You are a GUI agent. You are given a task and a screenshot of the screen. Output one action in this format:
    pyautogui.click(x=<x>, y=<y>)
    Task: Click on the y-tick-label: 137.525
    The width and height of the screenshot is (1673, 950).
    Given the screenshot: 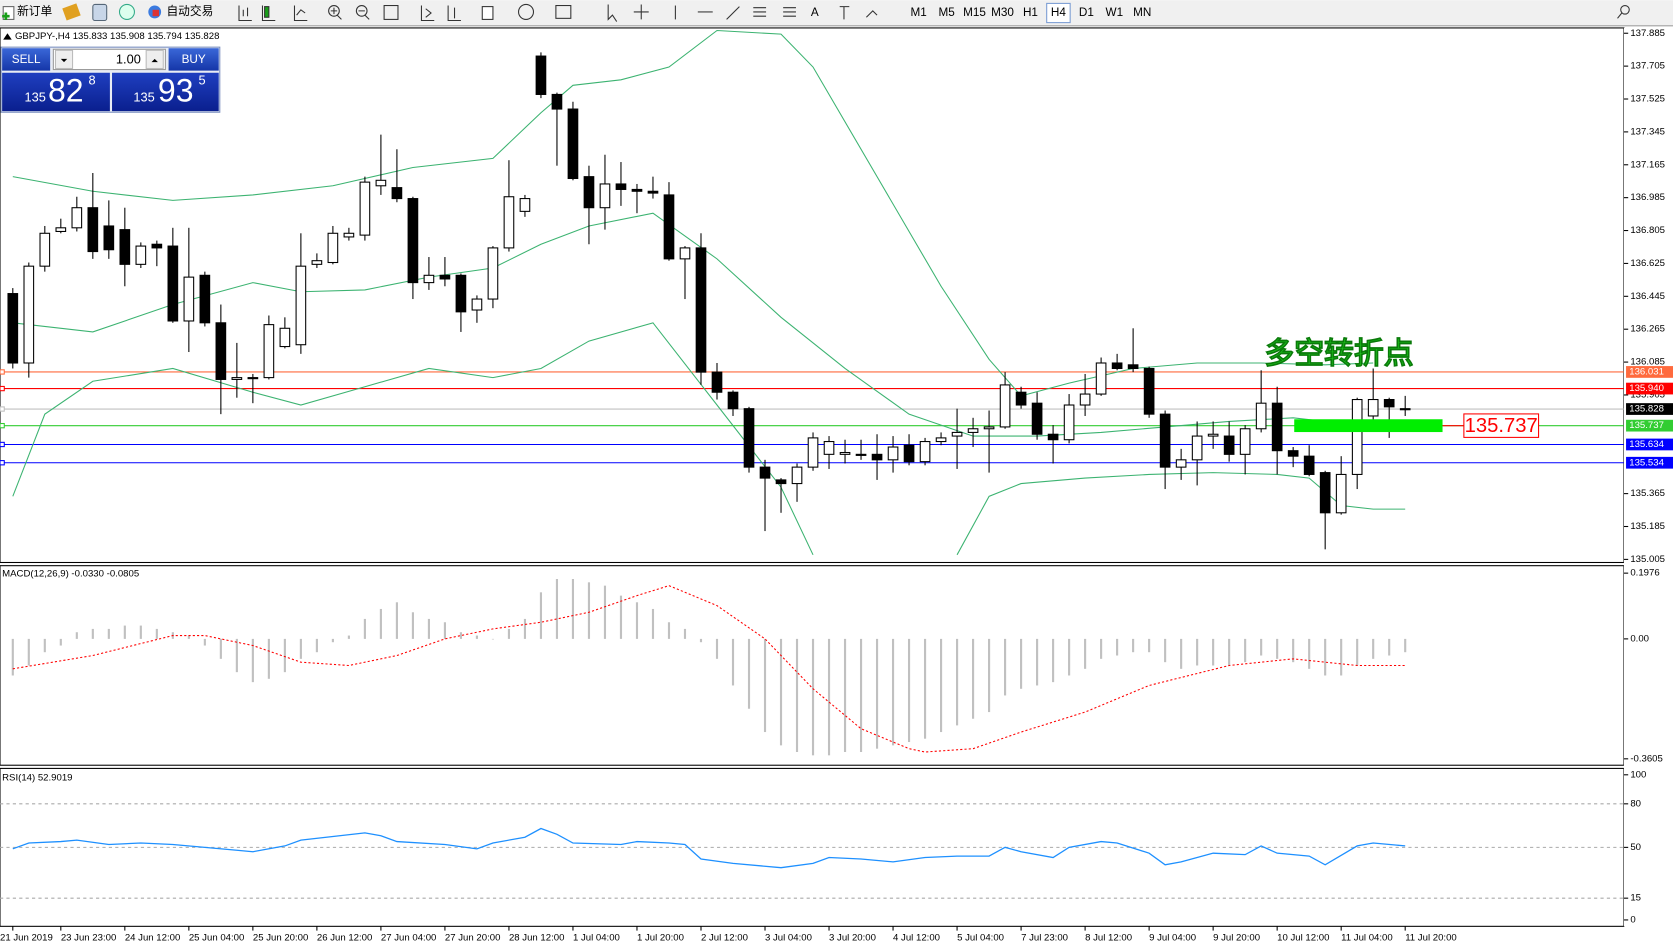 What is the action you would take?
    pyautogui.click(x=1647, y=99)
    